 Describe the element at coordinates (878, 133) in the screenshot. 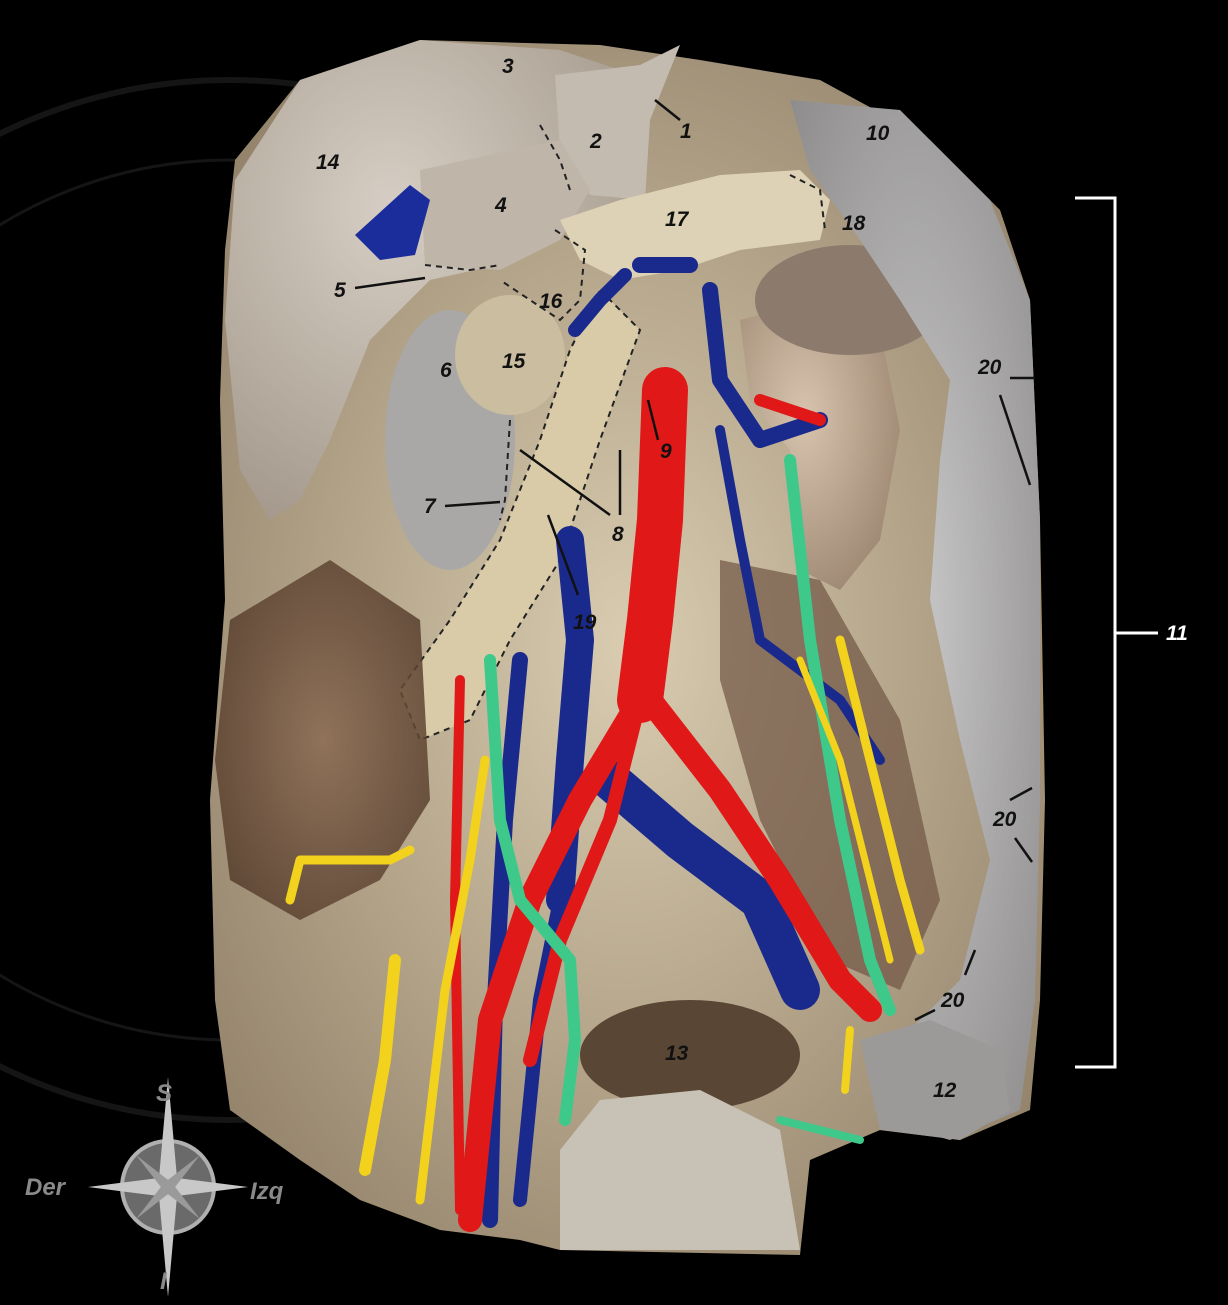

I see `label-10: 10` at that location.